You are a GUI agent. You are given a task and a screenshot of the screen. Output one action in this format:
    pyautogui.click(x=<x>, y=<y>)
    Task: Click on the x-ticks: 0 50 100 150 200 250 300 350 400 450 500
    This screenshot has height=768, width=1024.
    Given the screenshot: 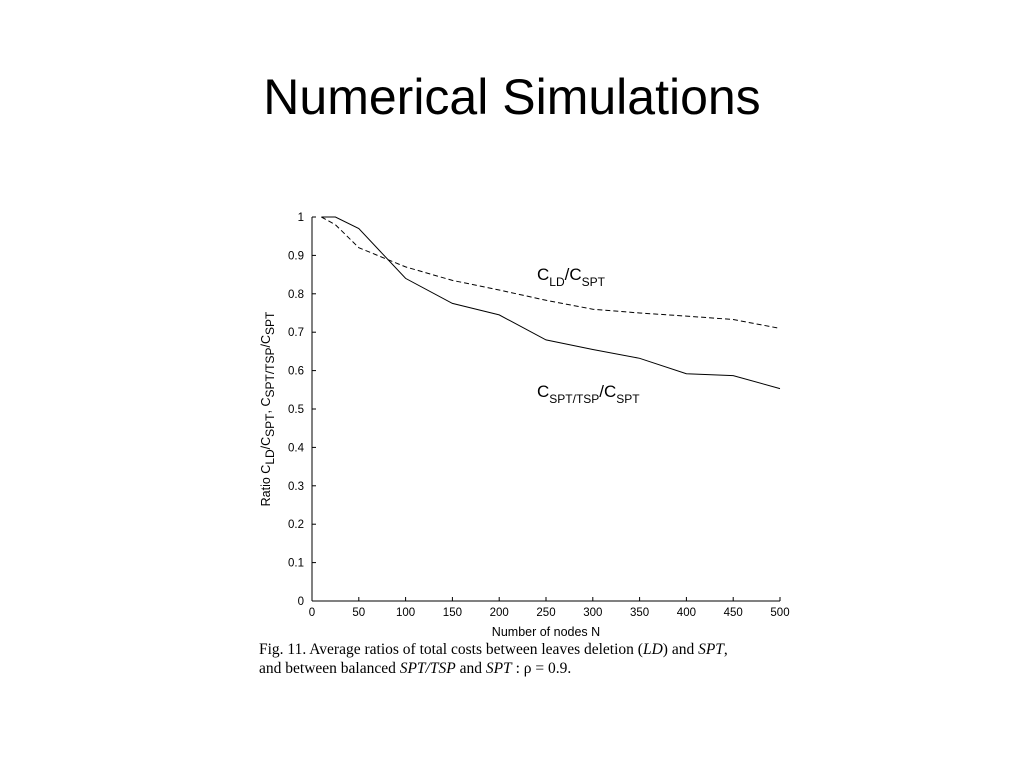 What is the action you would take?
    pyautogui.click(x=549, y=608)
    